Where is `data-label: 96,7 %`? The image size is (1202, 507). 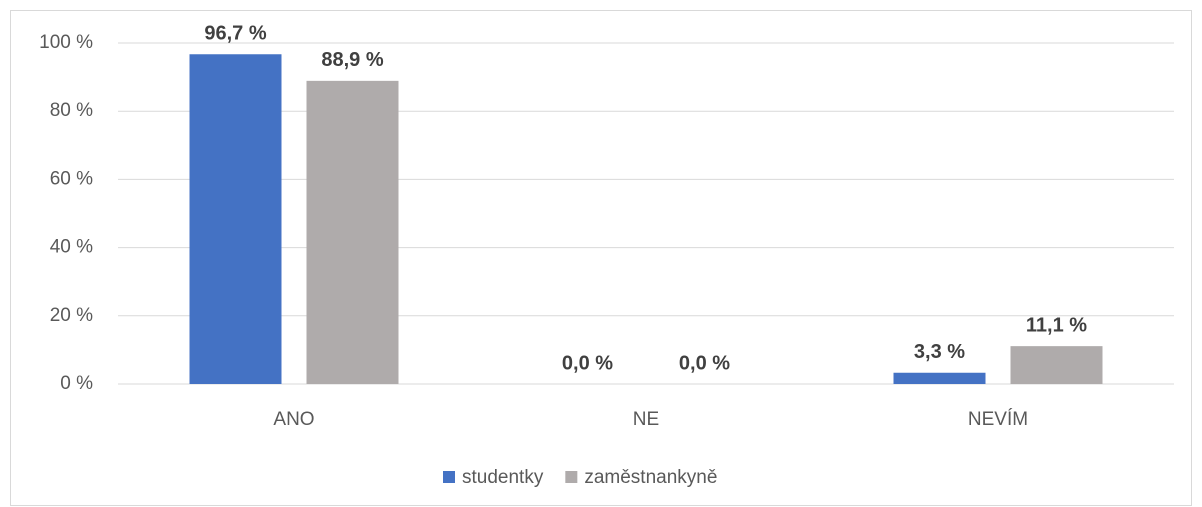 data-label: 96,7 % is located at coordinates (235, 34).